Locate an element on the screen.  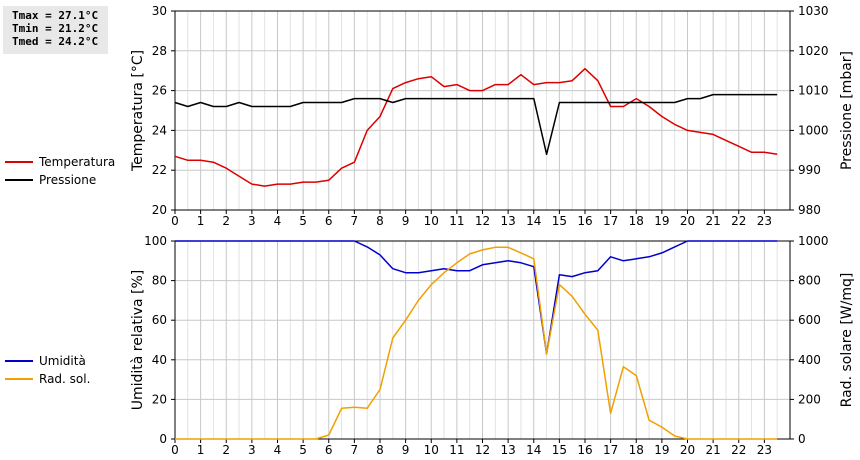
y-axis-label-left: Umidità relativa [%] is located at coordinates (138, 340).